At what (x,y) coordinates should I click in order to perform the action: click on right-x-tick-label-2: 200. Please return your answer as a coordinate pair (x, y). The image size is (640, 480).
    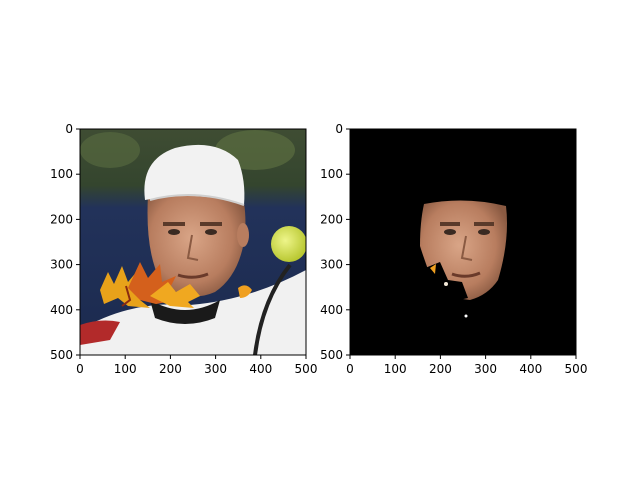
    Looking at the image, I should click on (440, 369).